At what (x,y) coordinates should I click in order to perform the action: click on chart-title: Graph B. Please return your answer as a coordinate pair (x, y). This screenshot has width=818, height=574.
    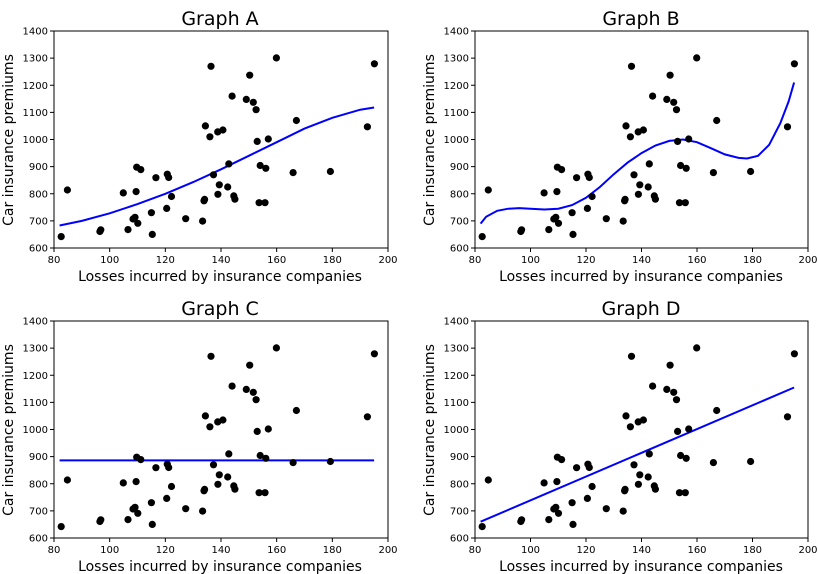
    Looking at the image, I should click on (640, 19).